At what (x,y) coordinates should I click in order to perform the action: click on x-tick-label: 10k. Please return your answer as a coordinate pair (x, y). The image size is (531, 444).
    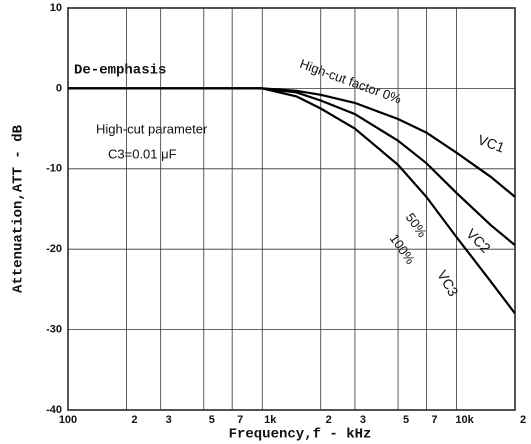
    Looking at the image, I should click on (464, 420).